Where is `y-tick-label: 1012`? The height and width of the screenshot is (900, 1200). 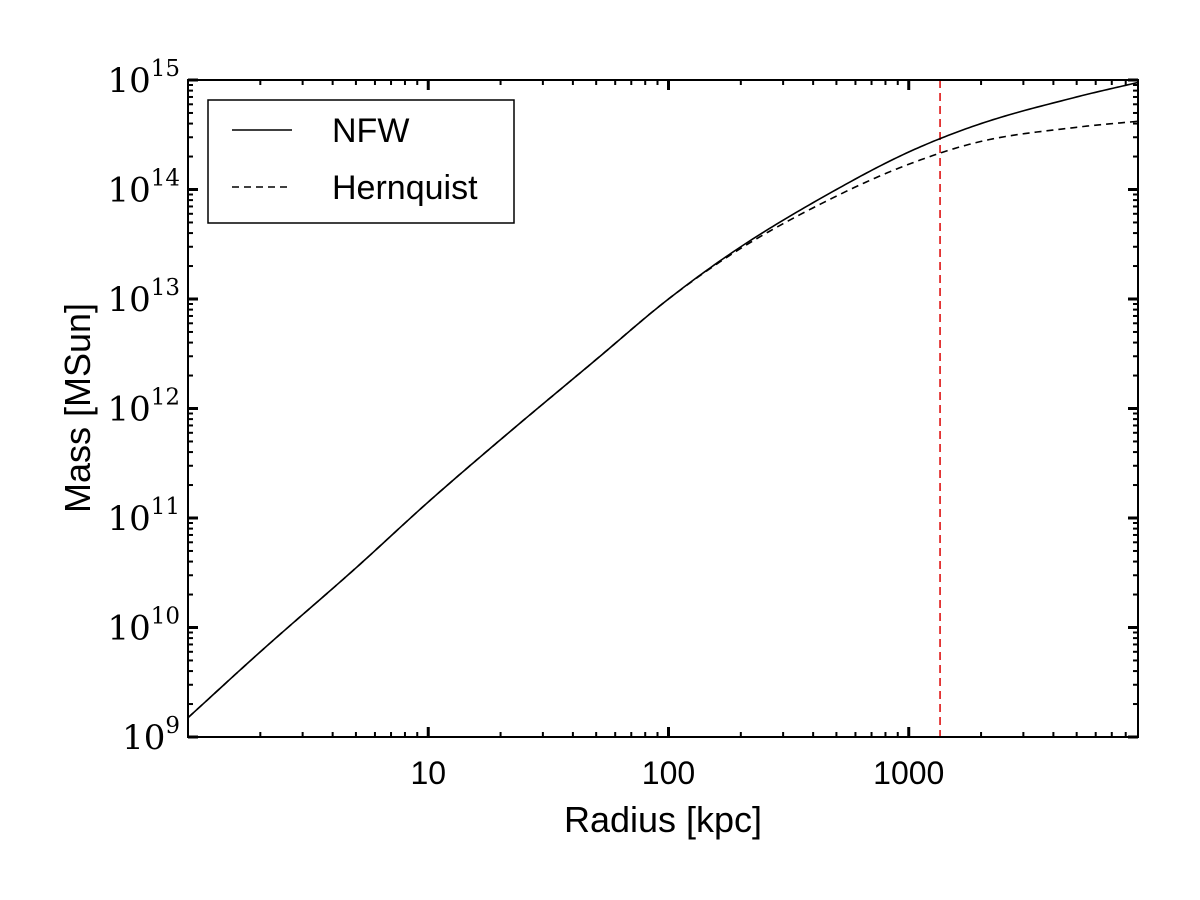
y-tick-label: 1012 is located at coordinates (143, 407).